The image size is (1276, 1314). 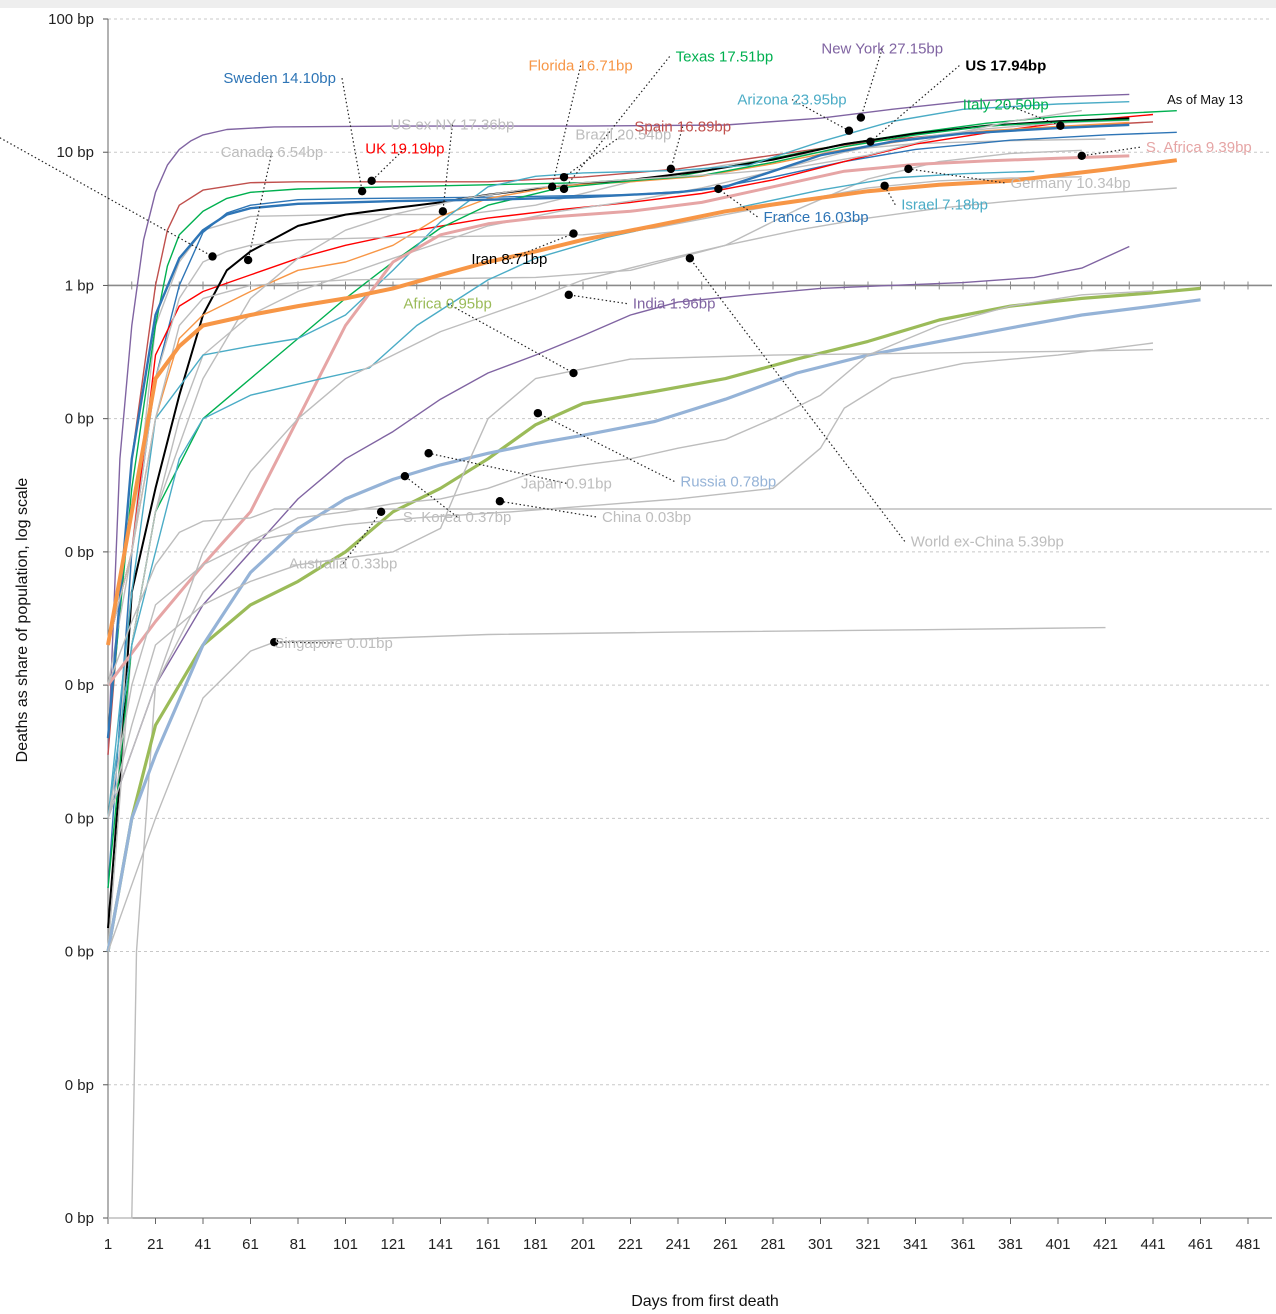 What do you see at coordinates (79, 818) in the screenshot?
I see `y-tick-label-6: 0 bp` at bounding box center [79, 818].